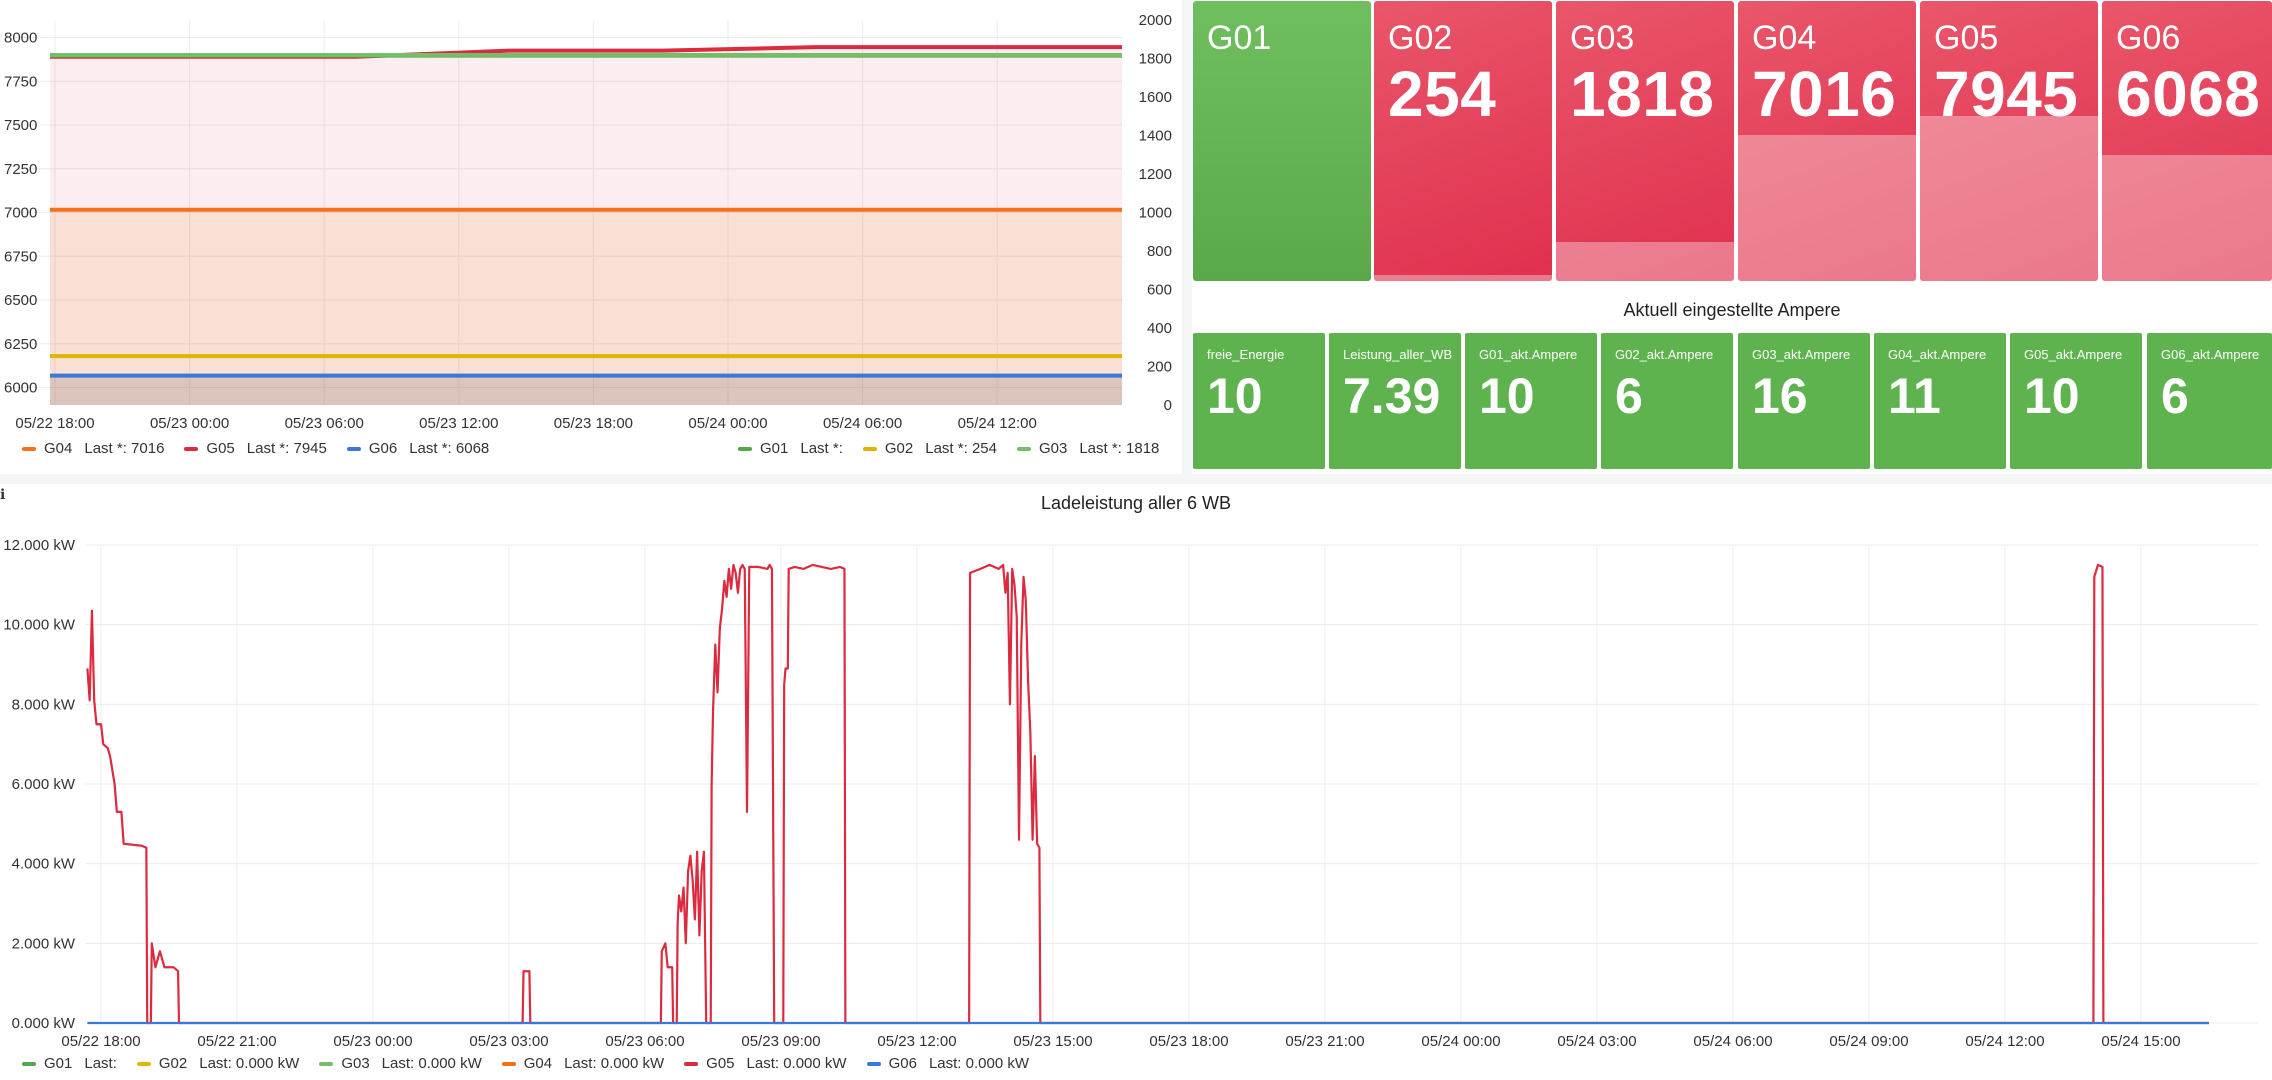 The image size is (2272, 1080). What do you see at coordinates (586, 390) in the screenshot?
I see `area-g06` at bounding box center [586, 390].